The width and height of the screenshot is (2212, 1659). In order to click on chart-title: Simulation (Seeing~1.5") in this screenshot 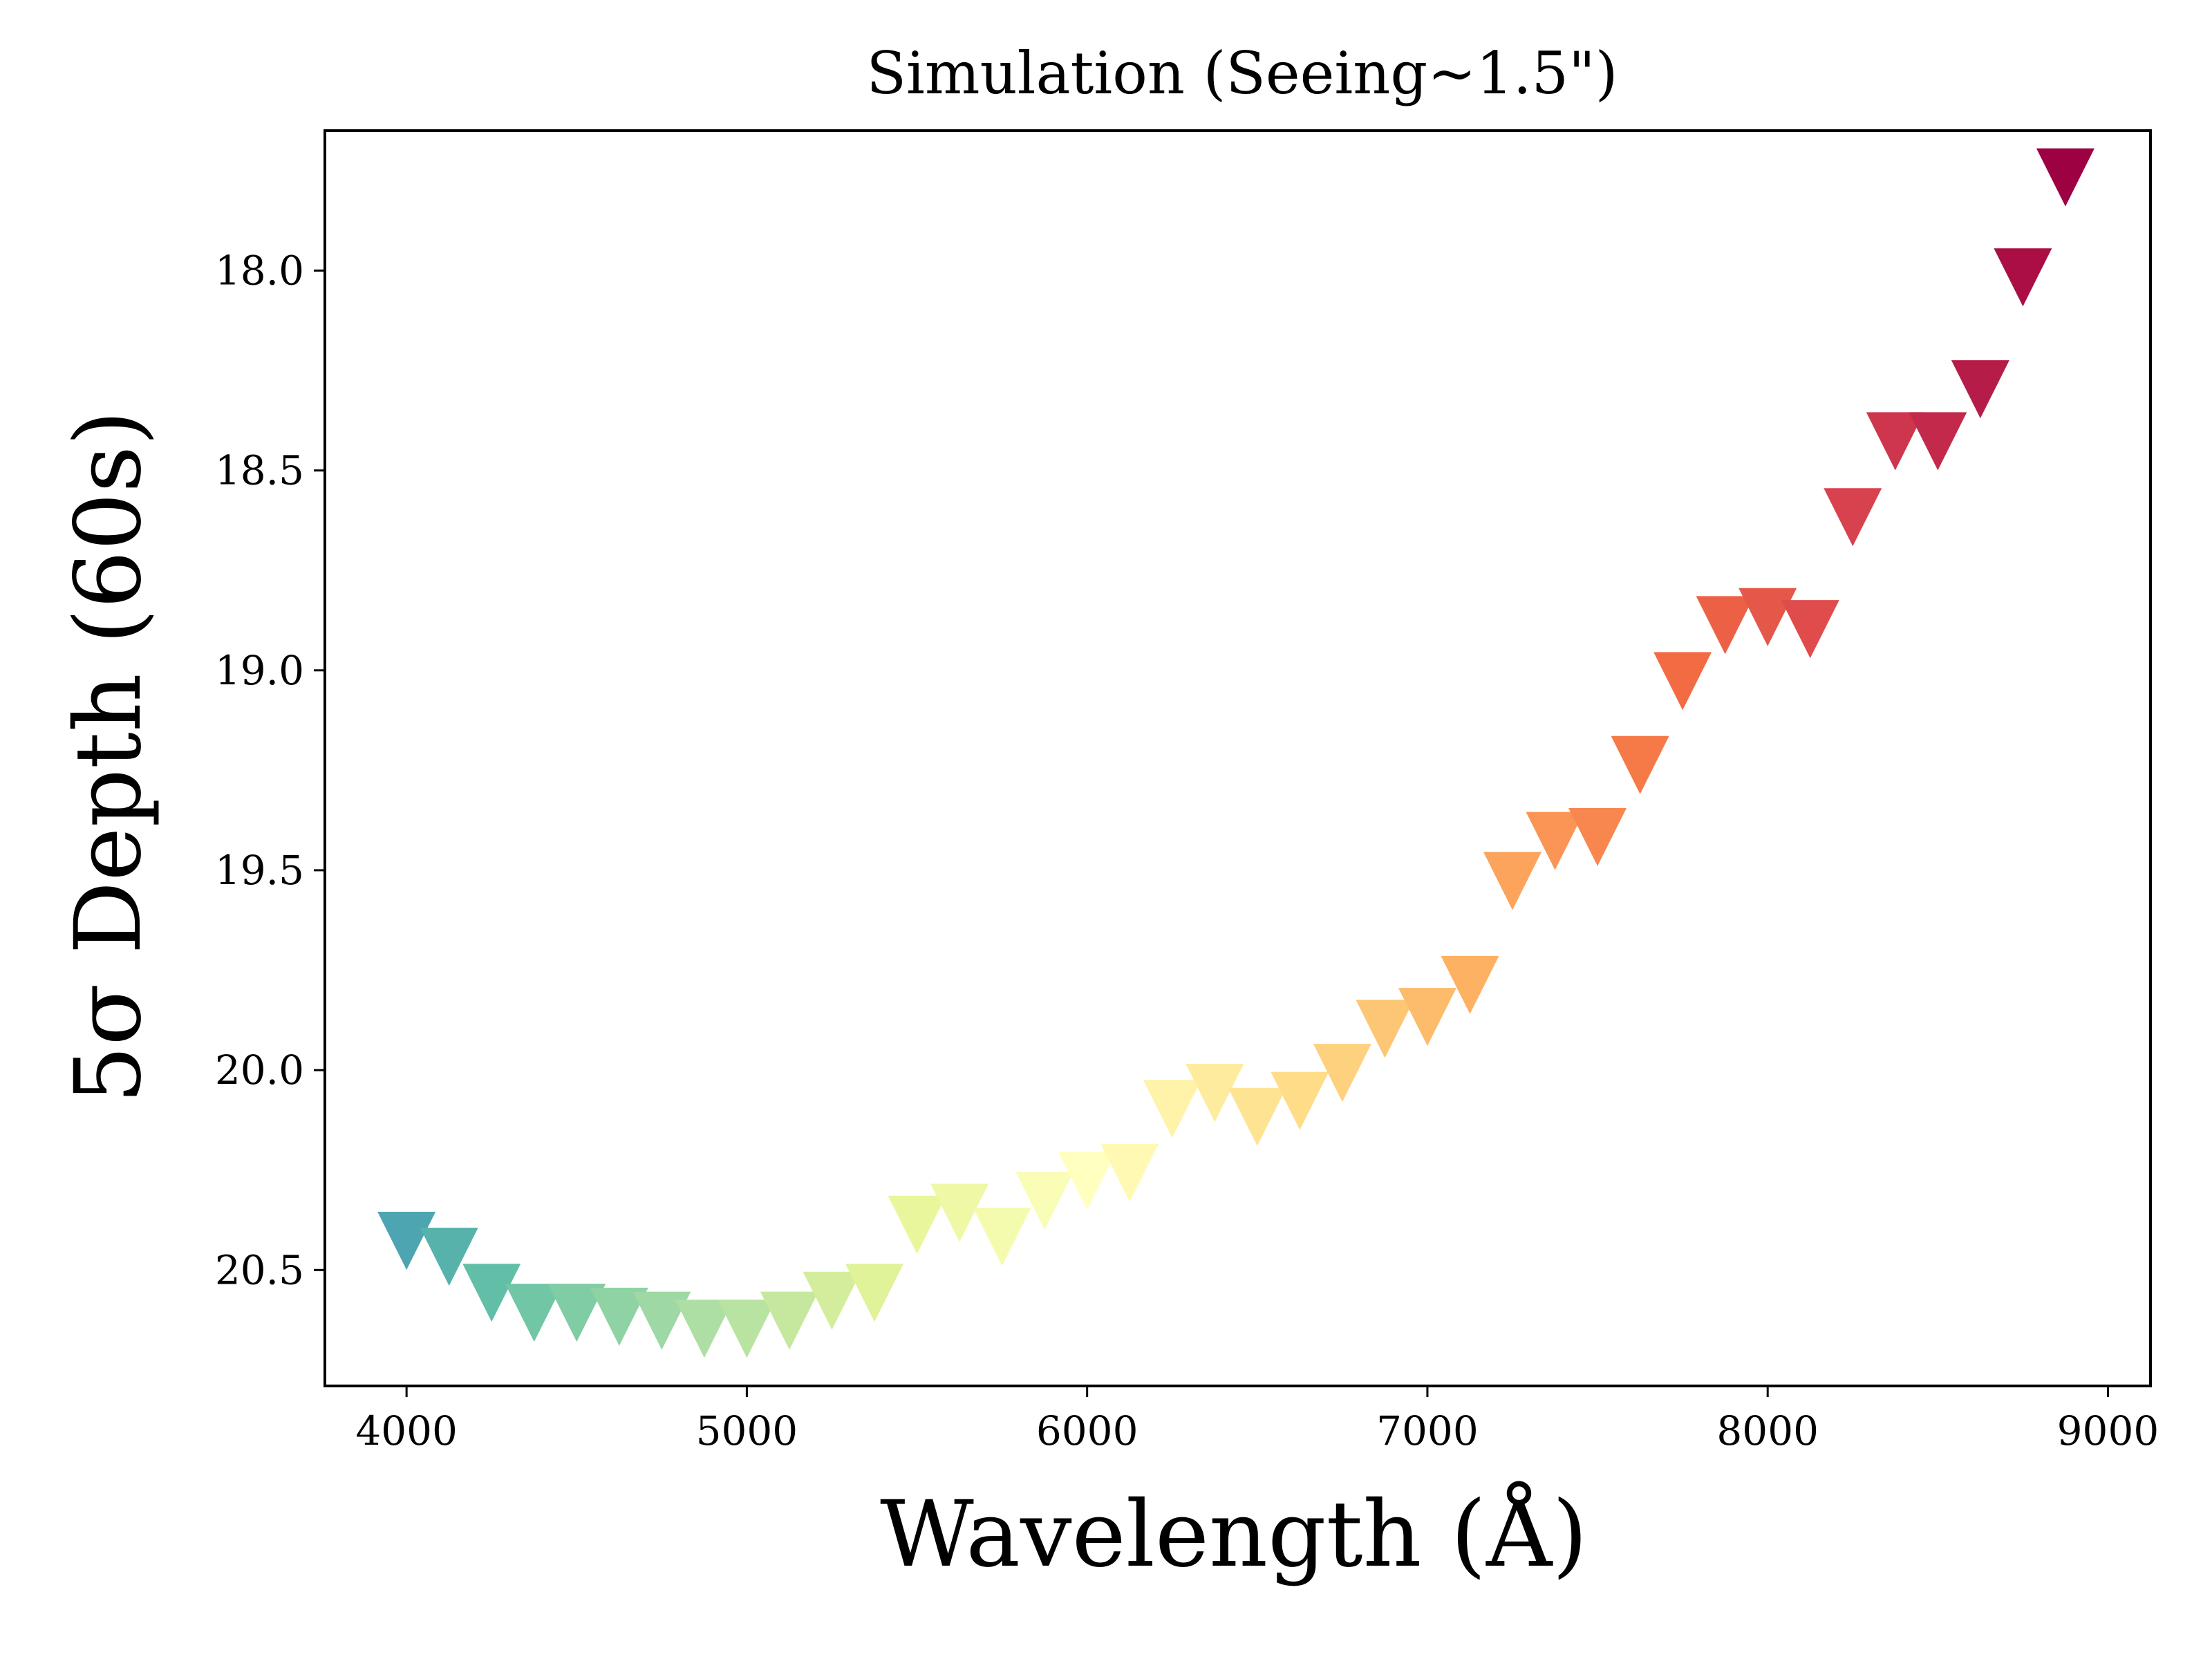, I will do `click(1242, 73)`.